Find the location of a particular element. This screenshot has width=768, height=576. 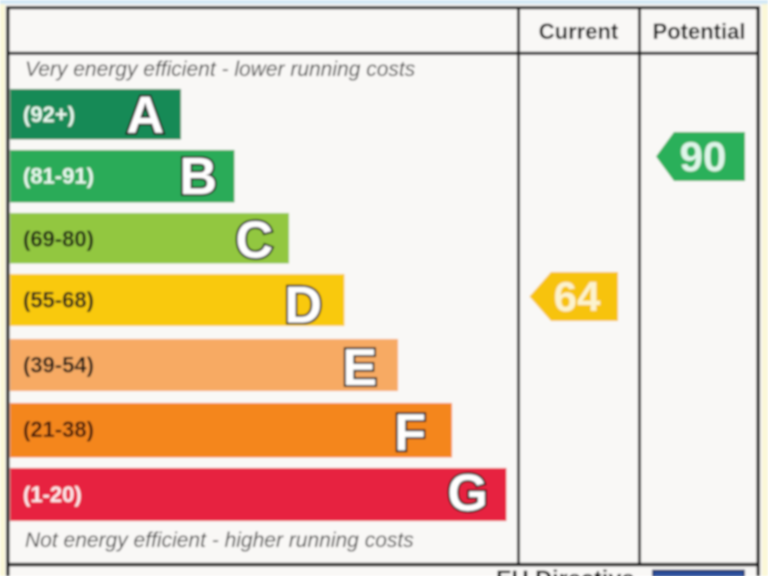

svg-text: B is located at coordinates (198, 177).